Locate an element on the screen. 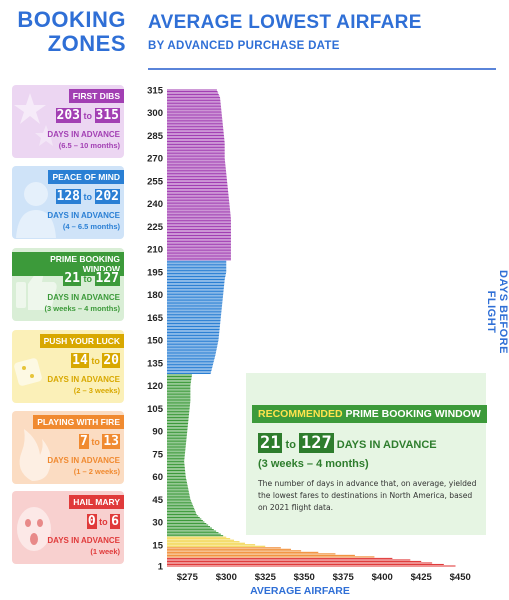 Image resolution: width=509 pixels, height=600 pixels. y-tick-label: 30 is located at coordinates (157, 523).